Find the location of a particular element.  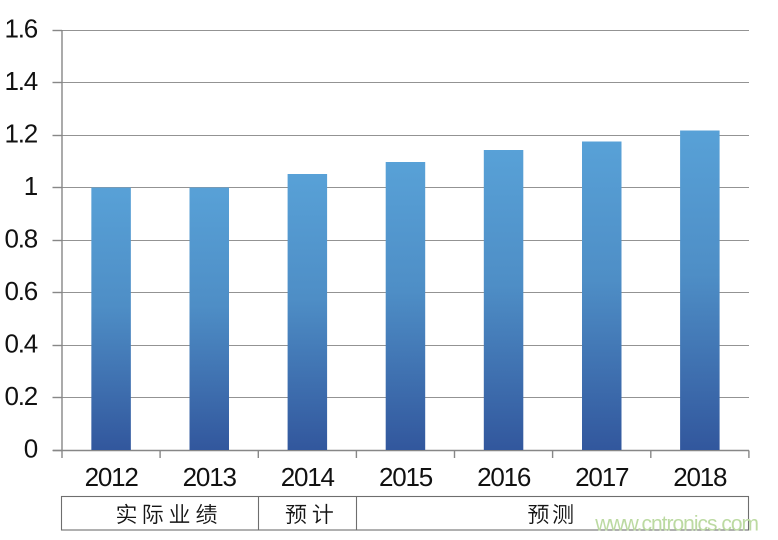

svg-text: 2012 is located at coordinates (112, 477).